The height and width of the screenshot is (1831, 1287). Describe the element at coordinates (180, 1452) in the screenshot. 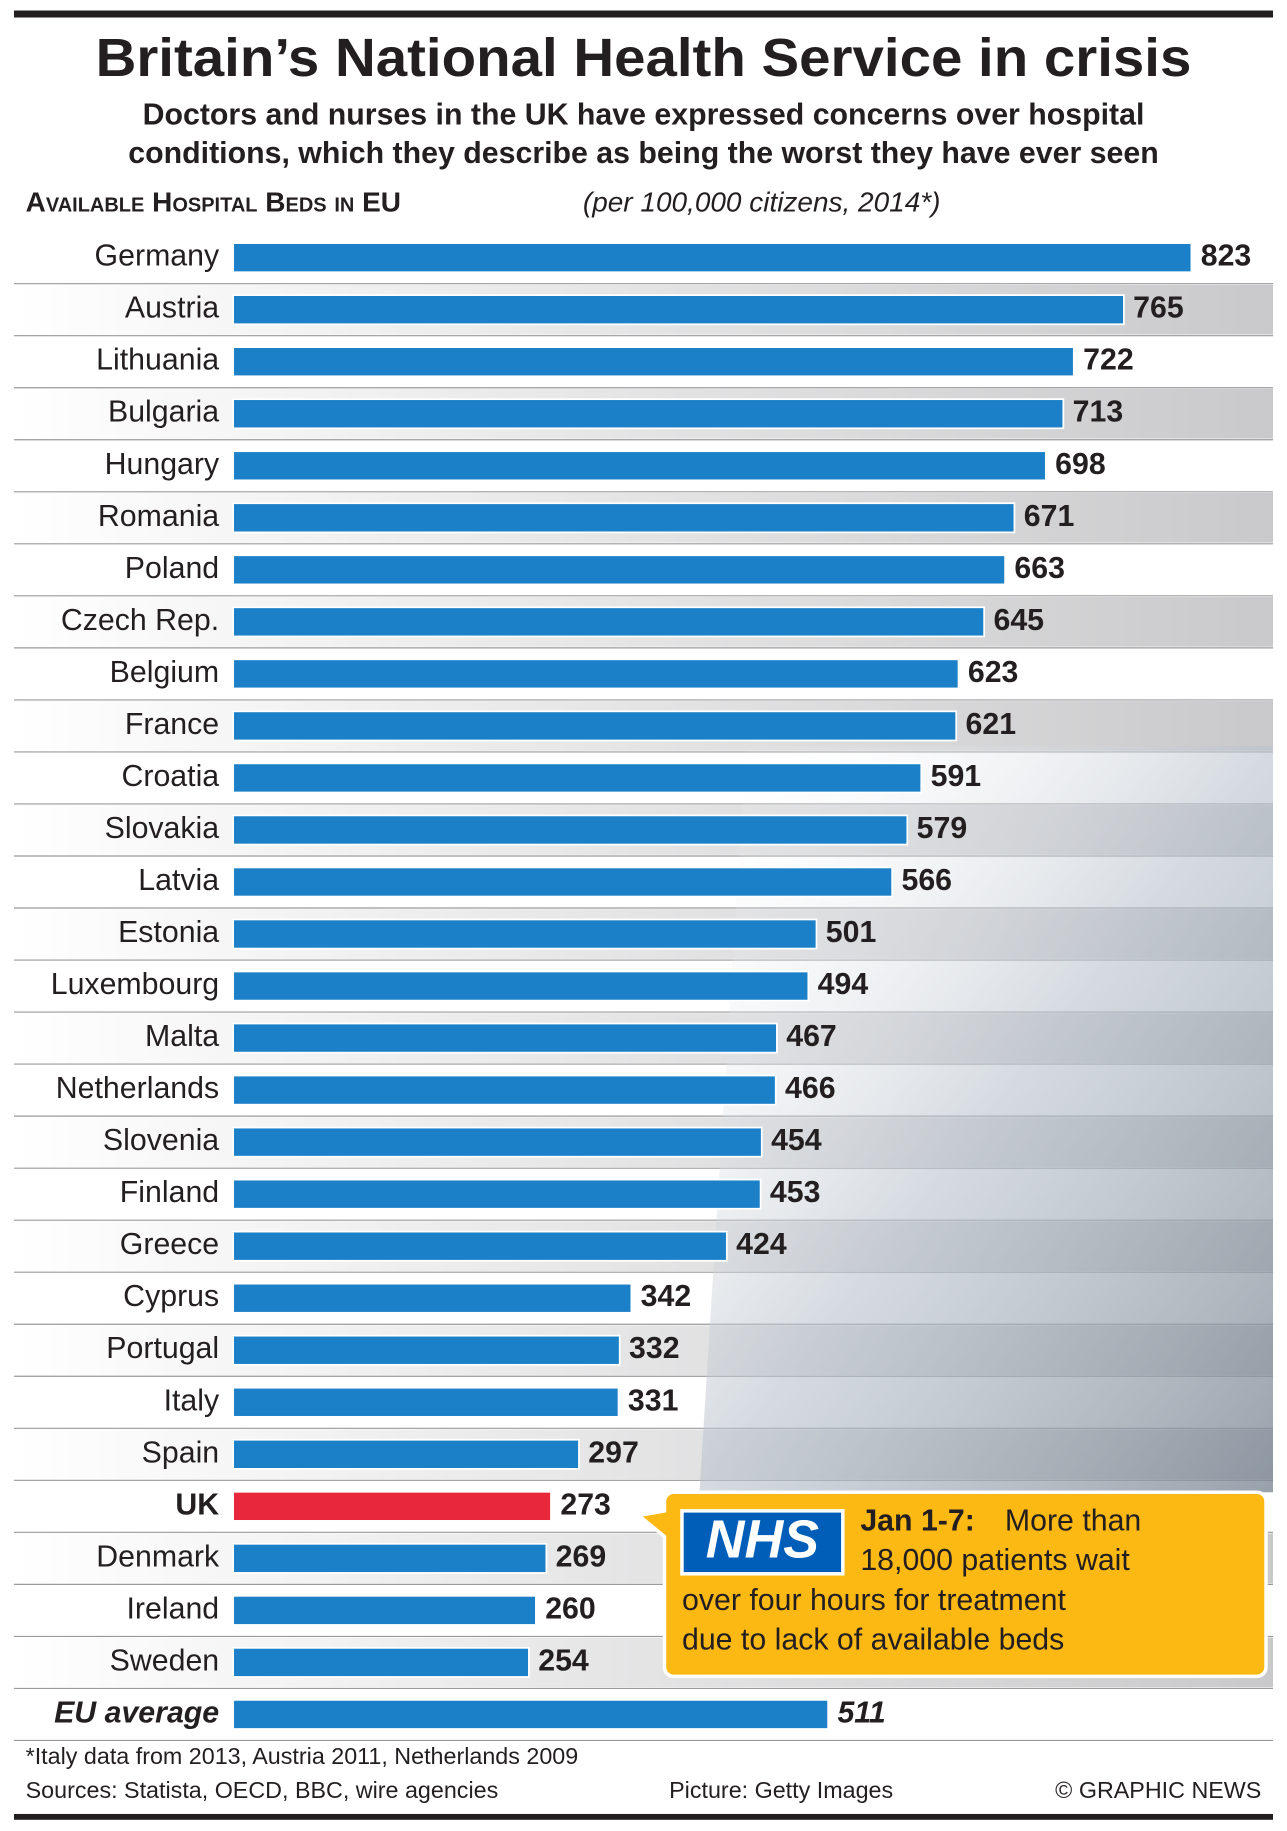

I see `category-label: Spain` at that location.